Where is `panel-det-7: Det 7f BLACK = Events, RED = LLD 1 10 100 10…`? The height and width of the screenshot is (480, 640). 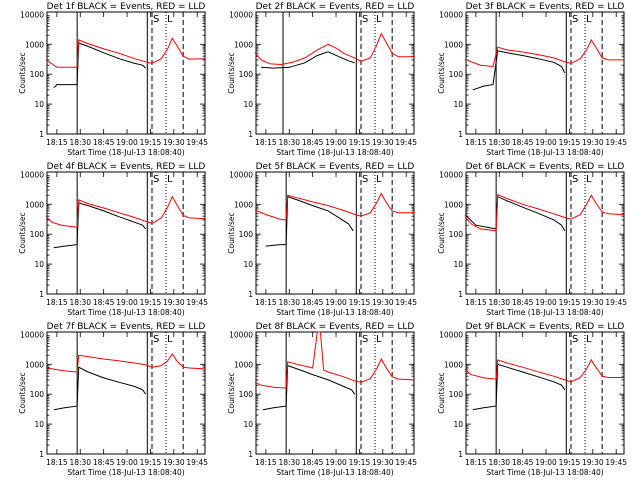
panel-det-7: Det 7f BLACK = Events, RED = LLD 1 10 100 10… is located at coordinates (113, 399).